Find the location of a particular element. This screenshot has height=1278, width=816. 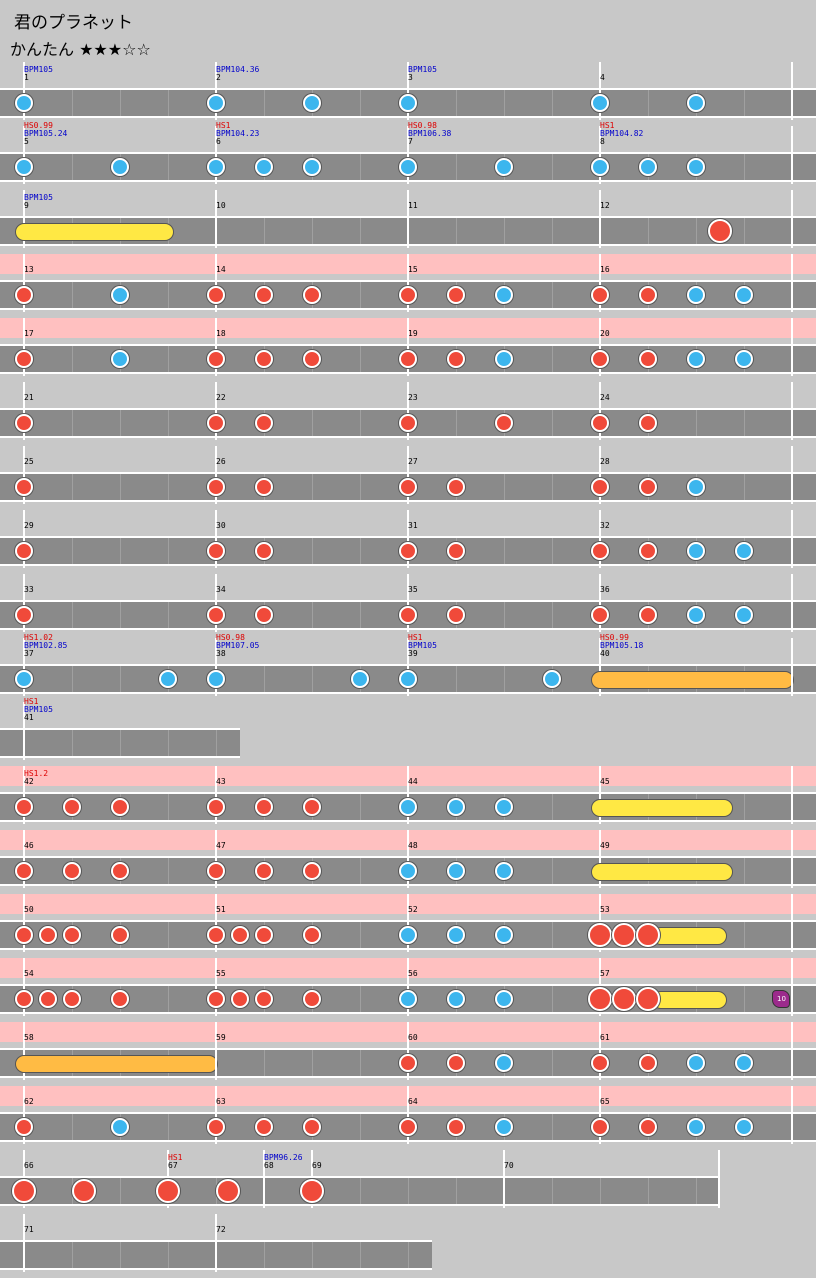

measure-number: 42 is located at coordinates (29, 781).